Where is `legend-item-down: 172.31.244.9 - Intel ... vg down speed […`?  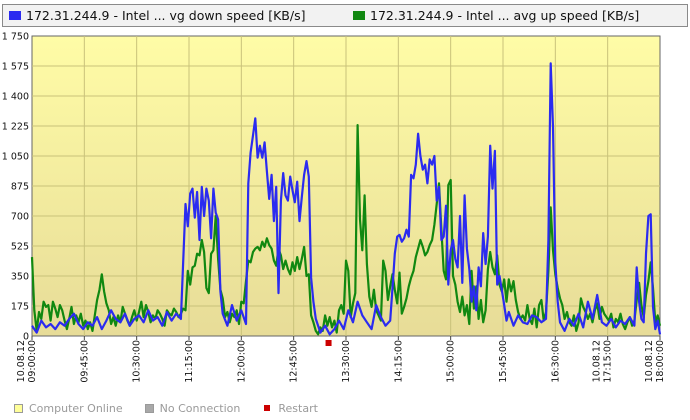
legend-item-down: 172.31.244.9 - Intel ... vg down speed [… is located at coordinates (157, 15).